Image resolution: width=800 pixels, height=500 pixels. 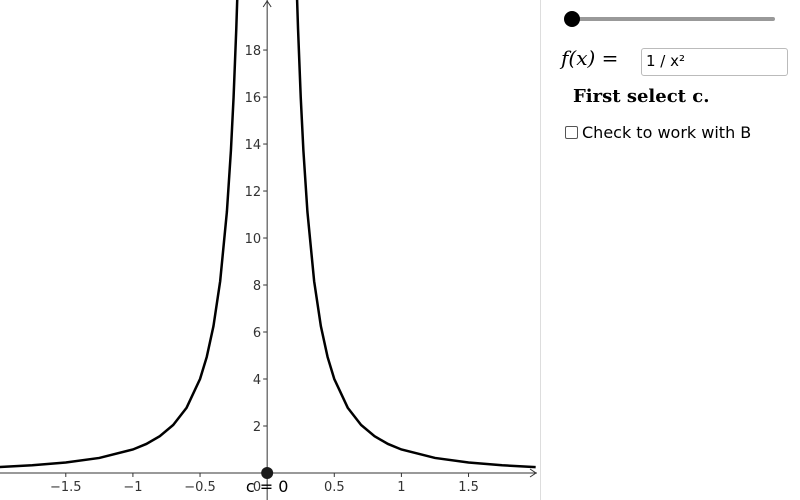 What do you see at coordinates (66, 487) in the screenshot?
I see `x-tick-label: −1.5` at bounding box center [66, 487].